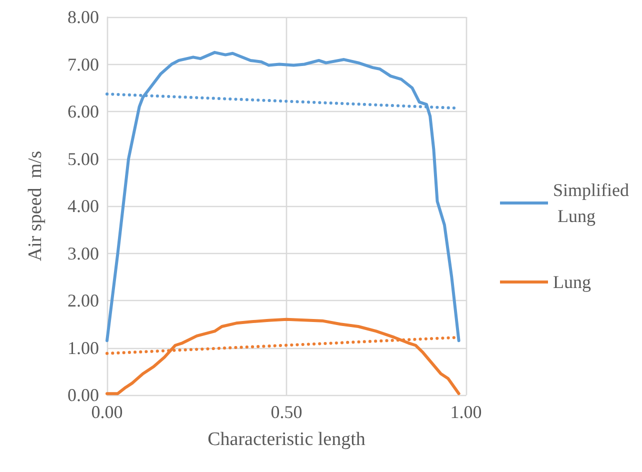 The width and height of the screenshot is (642, 472). What do you see at coordinates (83, 206) in the screenshot?
I see `y-tick-label: 4.00` at bounding box center [83, 206].